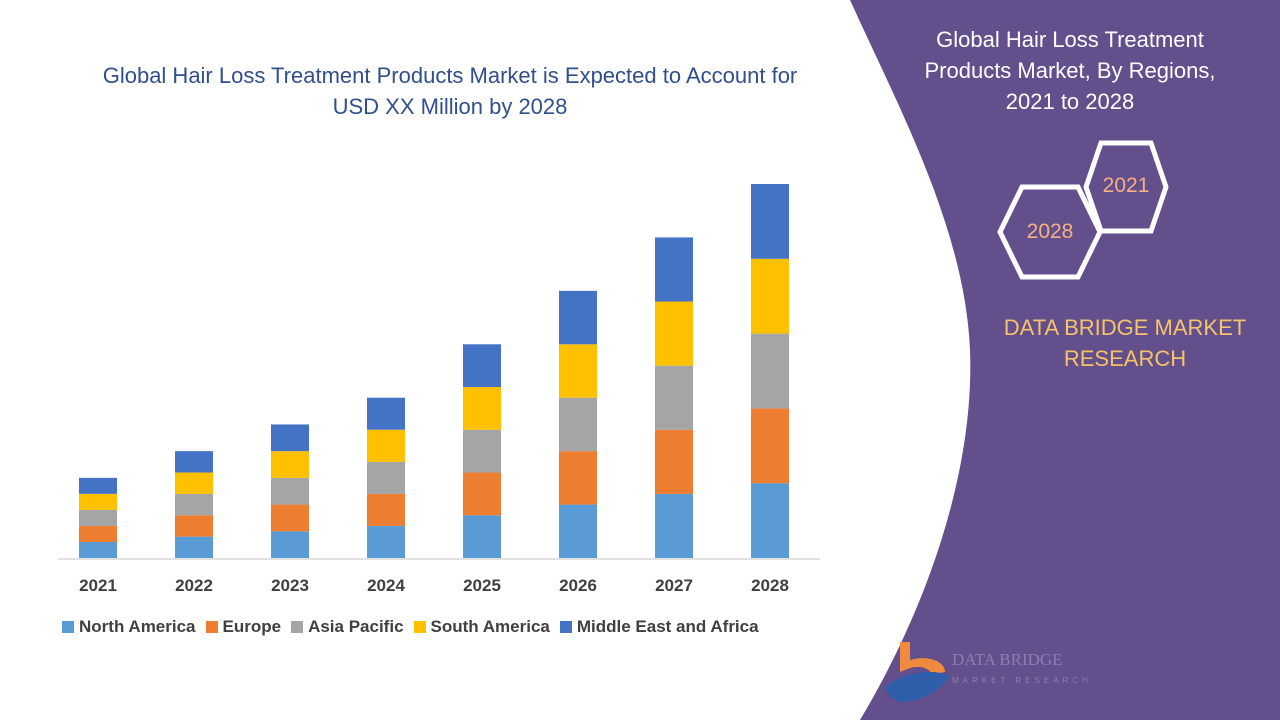 The height and width of the screenshot is (720, 1280). I want to click on bar-segment-2024-south-america, so click(386, 445).